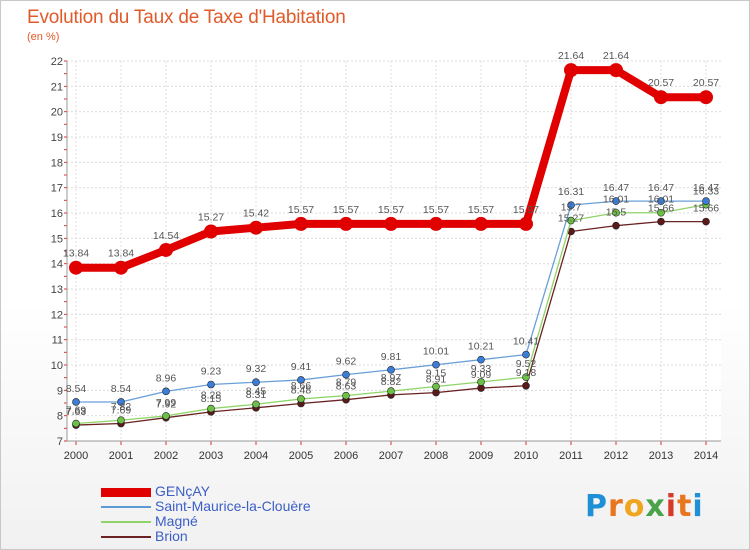 This screenshot has width=750, height=550. I want to click on data-label: 9.52, so click(526, 364).